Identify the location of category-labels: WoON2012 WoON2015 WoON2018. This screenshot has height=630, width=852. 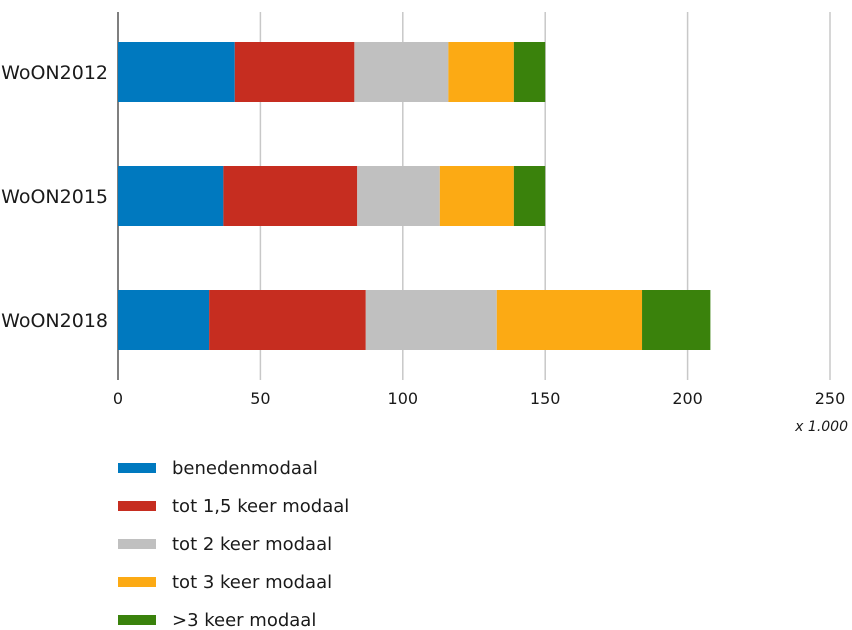
(54, 197).